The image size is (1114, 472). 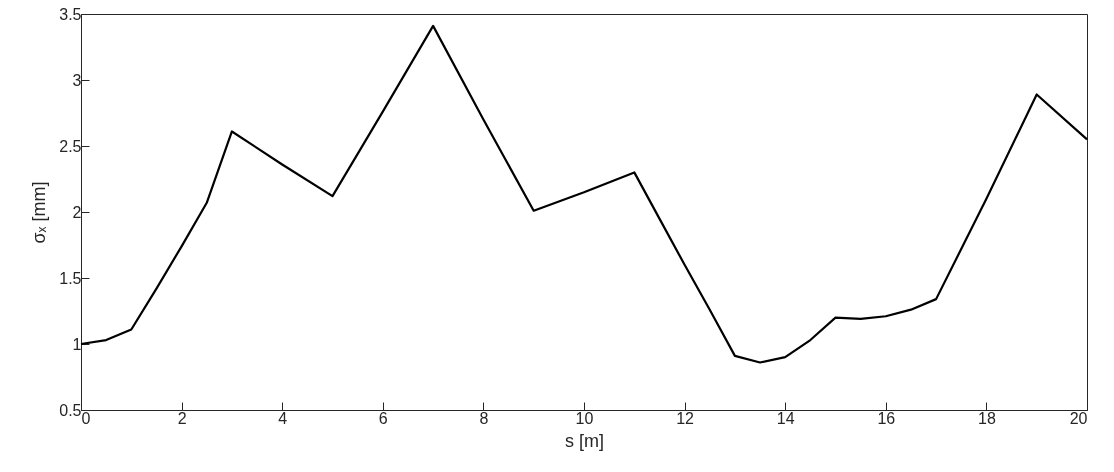 What do you see at coordinates (685, 418) in the screenshot?
I see `x-tick-label: 12` at bounding box center [685, 418].